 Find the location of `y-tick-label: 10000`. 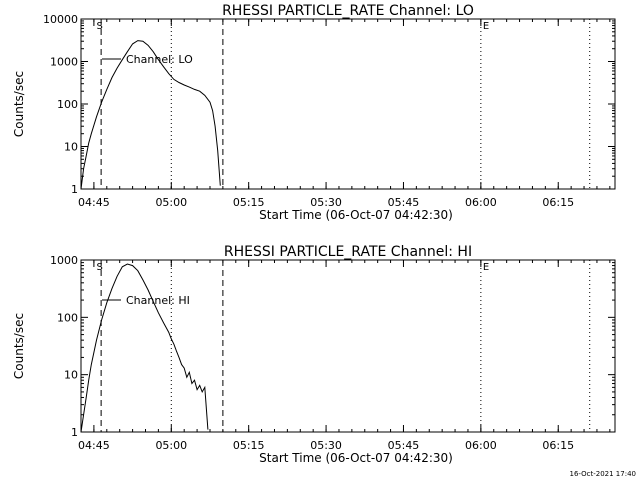

y-tick-label: 10000 is located at coordinates (60, 19).